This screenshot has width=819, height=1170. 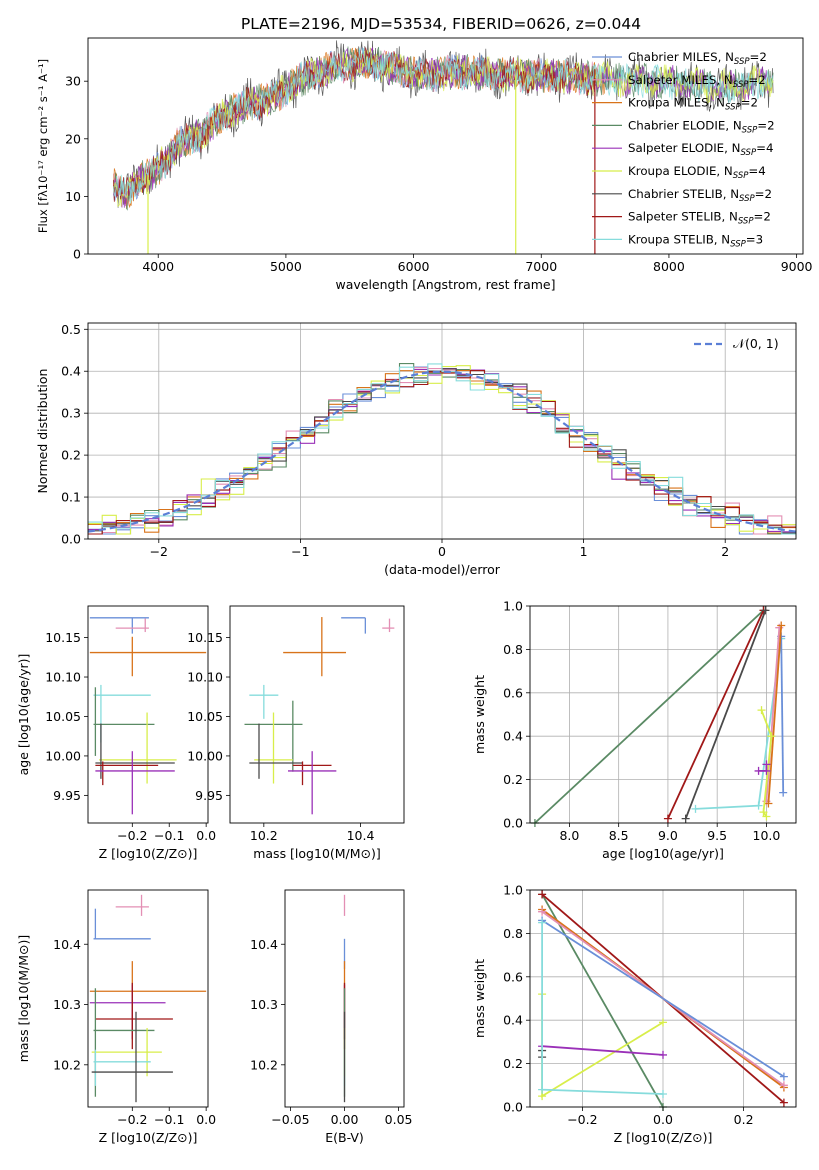 I want to click on plot-area: 𝒩(0, 1), so click(x=442, y=435).